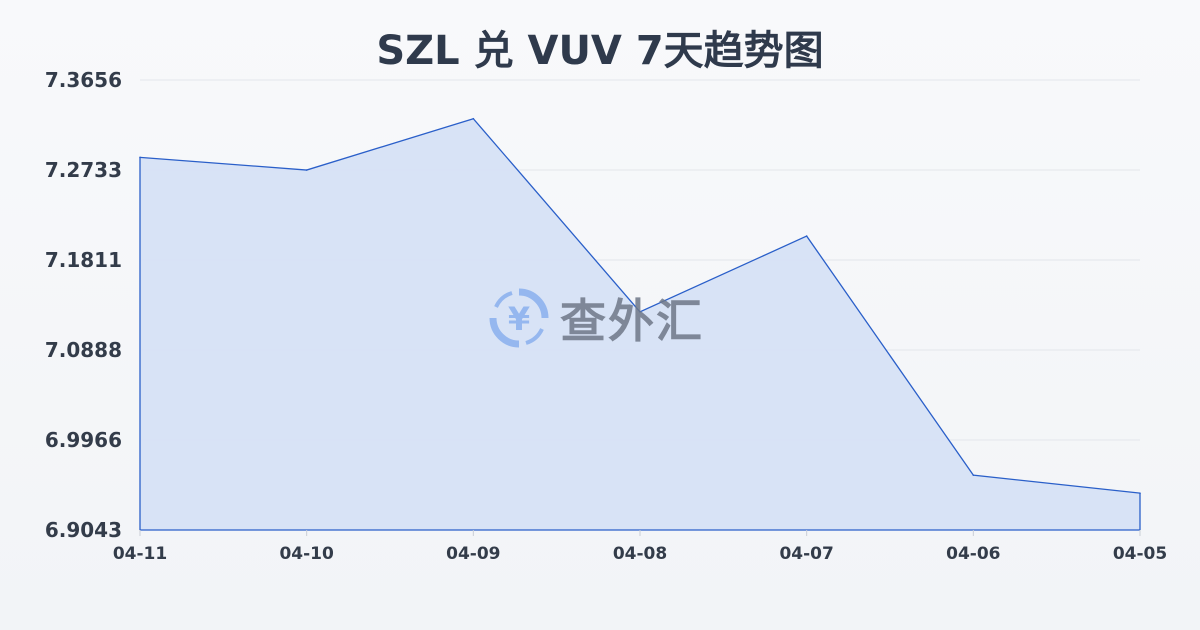  I want to click on yen-exchange-icon: ¥, so click(519, 318).